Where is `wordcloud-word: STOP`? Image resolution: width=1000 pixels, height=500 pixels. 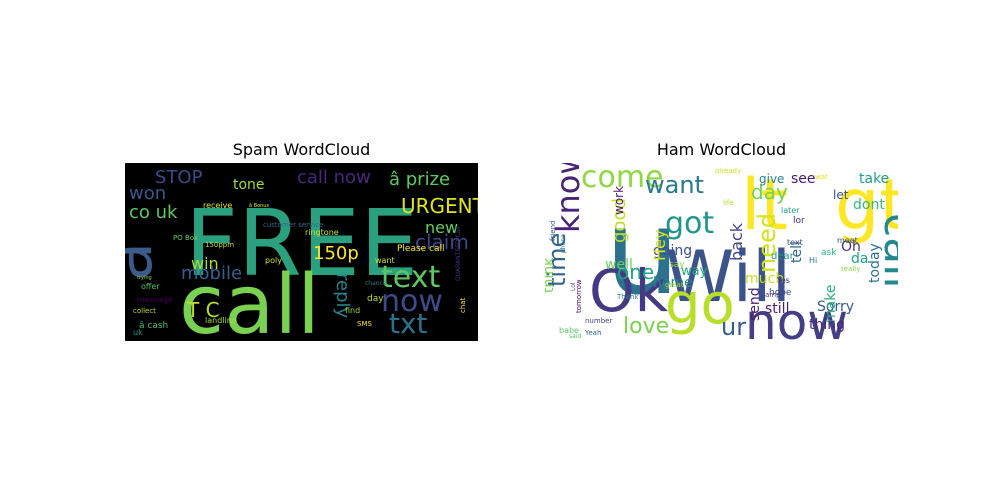
wordcloud-word: STOP is located at coordinates (179, 177).